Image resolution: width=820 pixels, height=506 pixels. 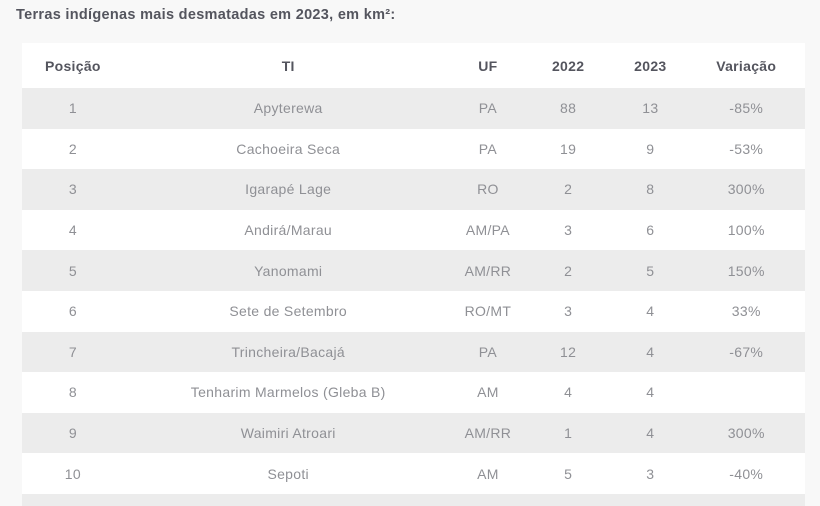 I want to click on cell-variacao: -85%, so click(x=746, y=108).